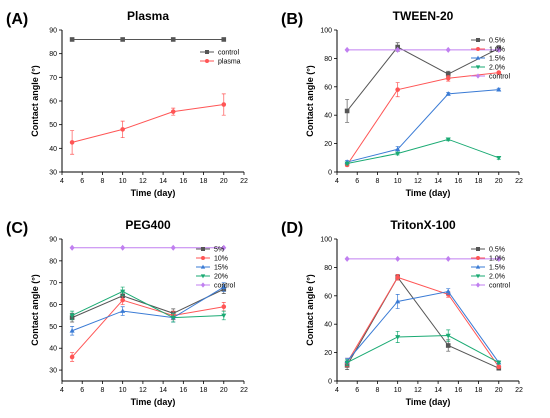  Describe the element at coordinates (328, 325) in the screenshot. I see `y-tick-label: 40` at that location.